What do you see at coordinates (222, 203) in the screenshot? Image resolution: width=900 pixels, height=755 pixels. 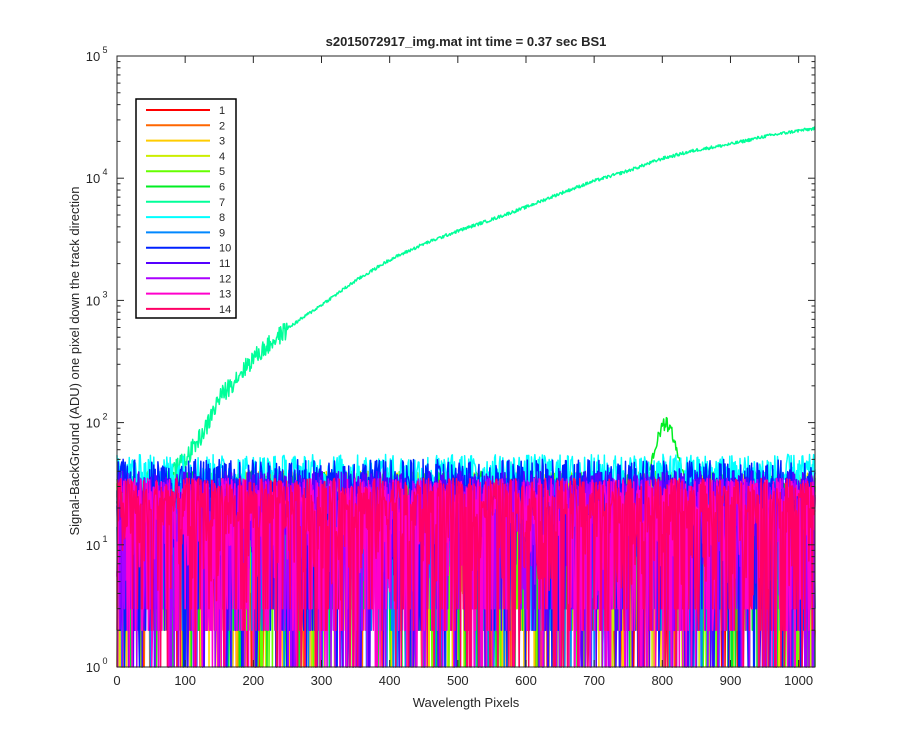 I see `legend-label-7: 7` at bounding box center [222, 203].